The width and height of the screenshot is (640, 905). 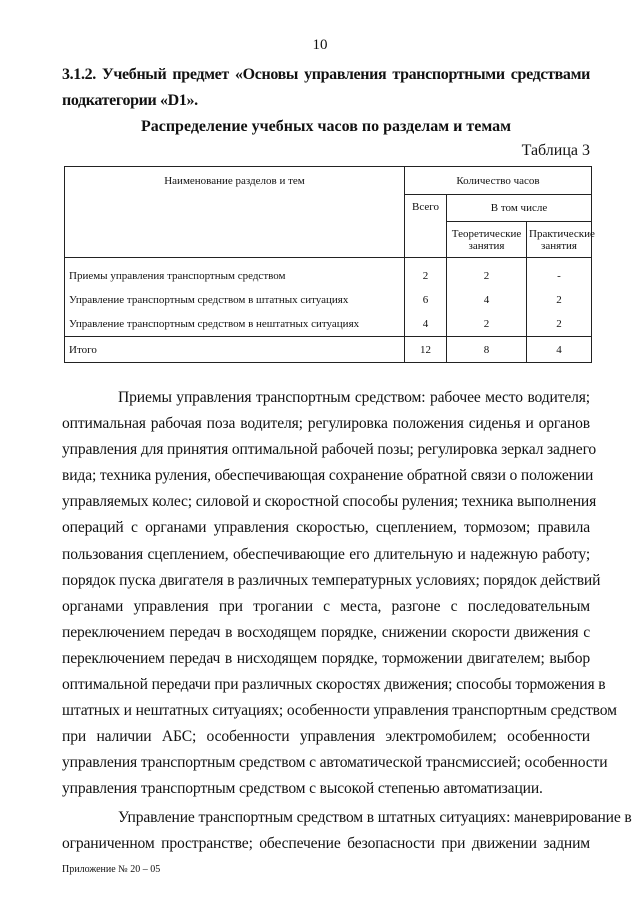 What do you see at coordinates (498, 180) in the screenshot?
I see `header-hours: Количество часов` at bounding box center [498, 180].